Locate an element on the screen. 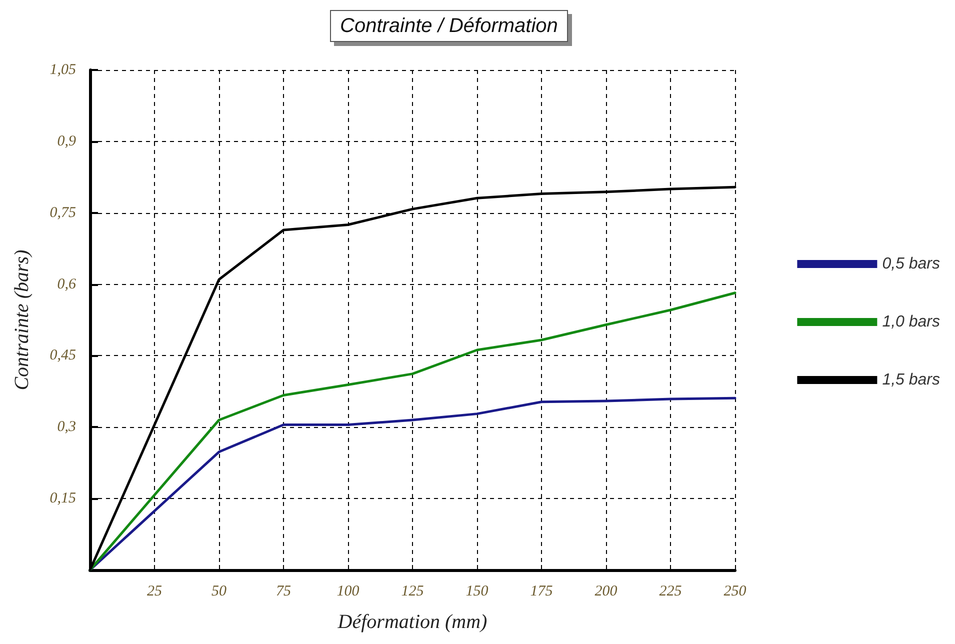 The width and height of the screenshot is (955, 644). x-tick-label: 200 is located at coordinates (606, 592).